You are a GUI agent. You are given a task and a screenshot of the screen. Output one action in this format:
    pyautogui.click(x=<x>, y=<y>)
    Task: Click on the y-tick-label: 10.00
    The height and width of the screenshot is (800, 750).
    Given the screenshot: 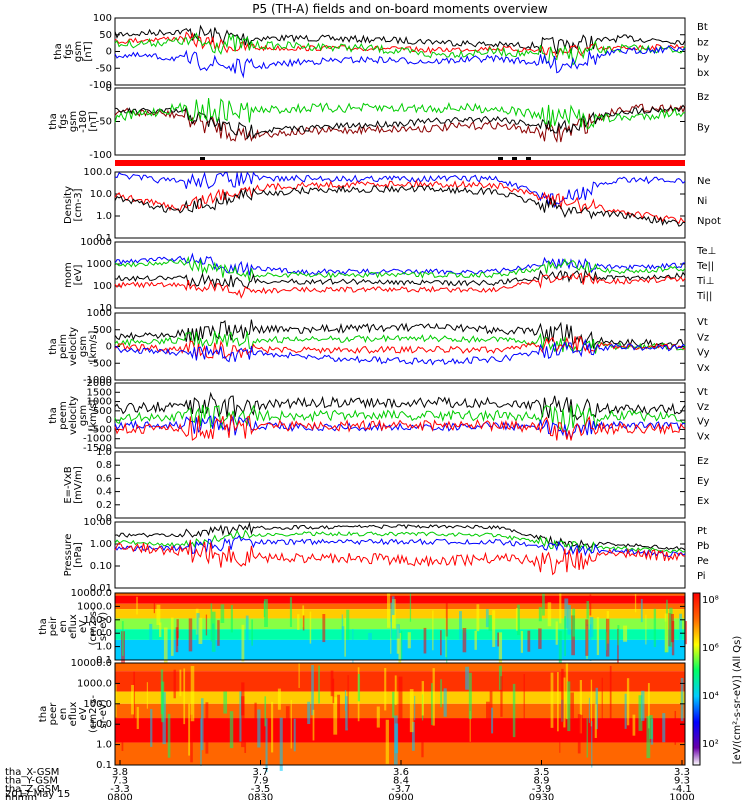 What is the action you would take?
    pyautogui.click(x=97, y=522)
    